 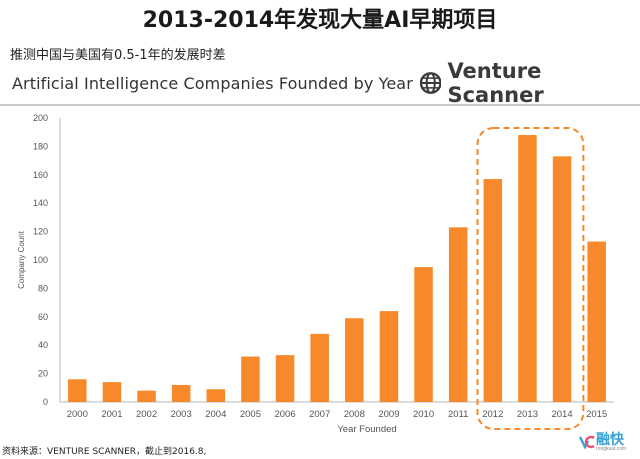 I want to click on y-tick-label: 200, so click(x=40, y=118).